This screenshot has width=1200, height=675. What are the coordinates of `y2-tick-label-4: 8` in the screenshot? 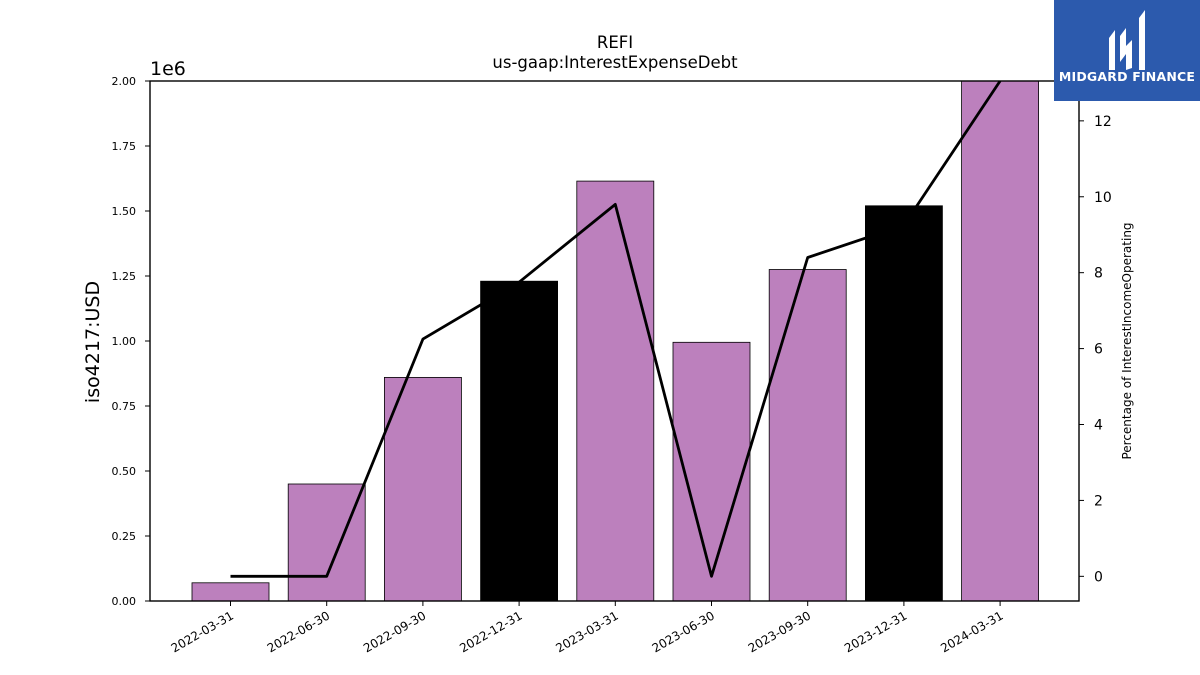 It's located at (1098, 274).